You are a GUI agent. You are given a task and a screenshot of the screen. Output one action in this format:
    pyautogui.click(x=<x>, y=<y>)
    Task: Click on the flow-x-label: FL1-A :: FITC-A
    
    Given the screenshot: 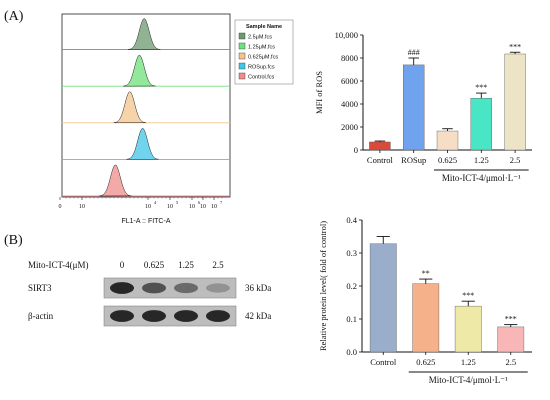 What is the action you would take?
    pyautogui.click(x=145, y=221)
    